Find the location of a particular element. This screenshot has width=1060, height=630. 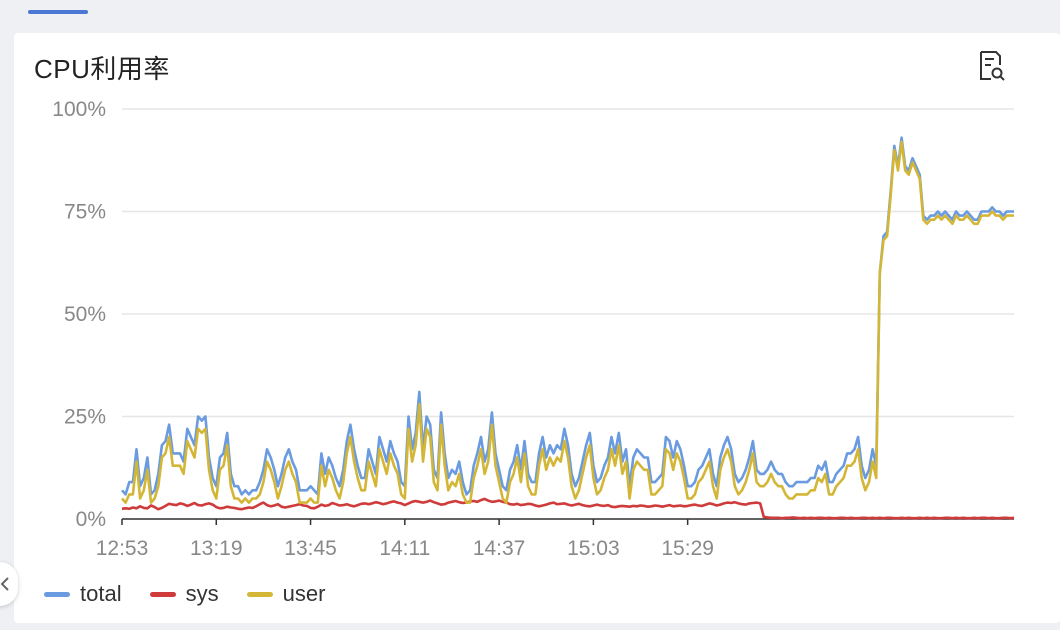

panel-title: CPU利用率 is located at coordinates (102, 69).